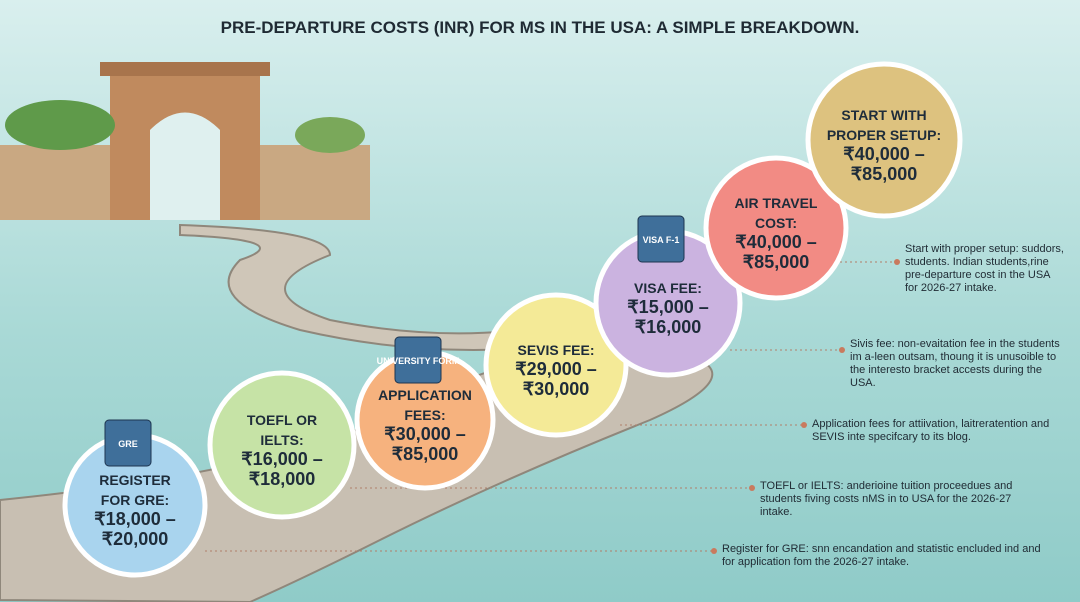 The height and width of the screenshot is (602, 1080). I want to click on step-label: PROPER SETUP:, so click(884, 135).